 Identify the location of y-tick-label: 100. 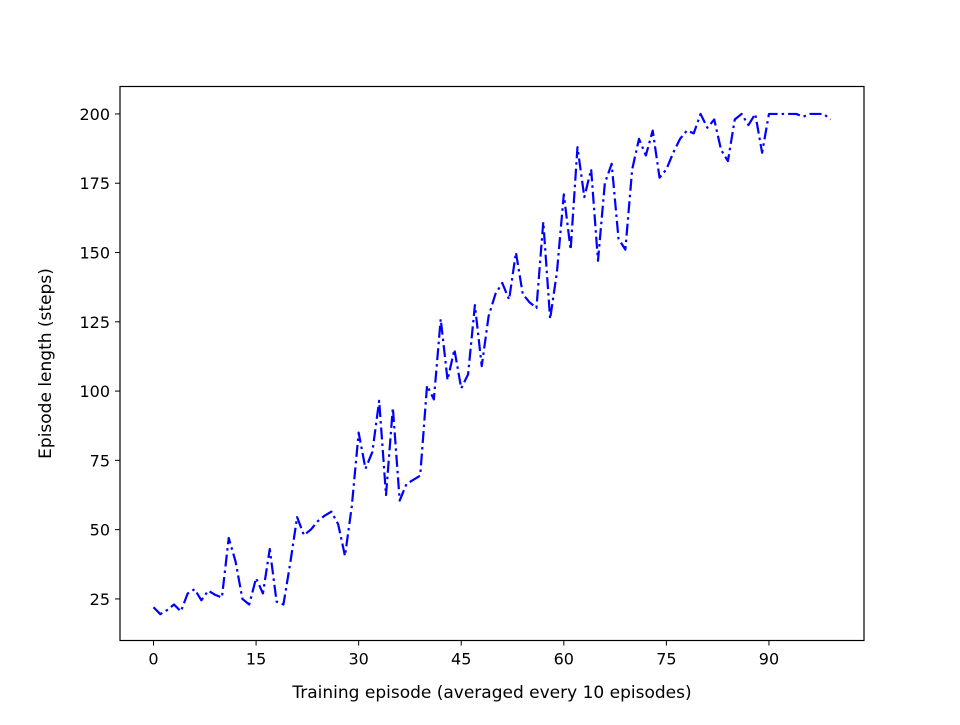
(94, 391).